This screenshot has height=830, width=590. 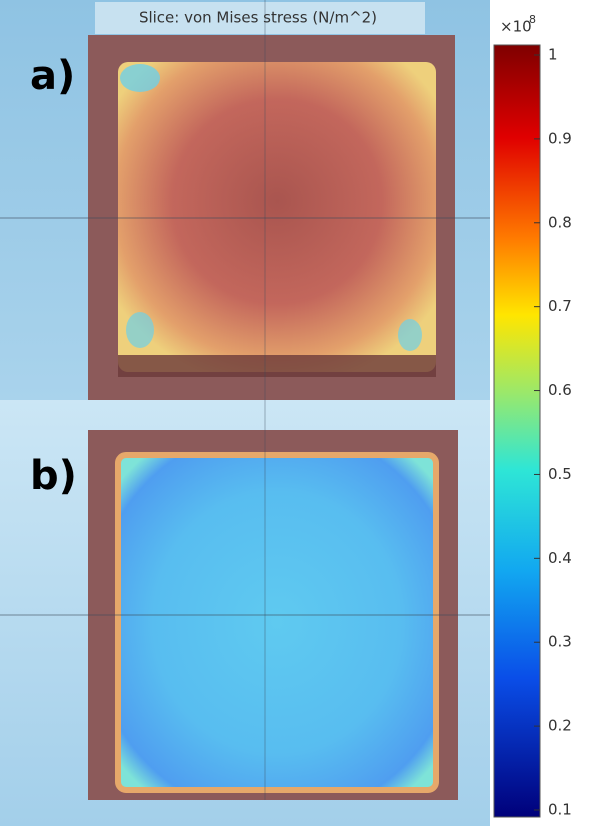 What do you see at coordinates (517, 431) in the screenshot?
I see `colorbar` at bounding box center [517, 431].